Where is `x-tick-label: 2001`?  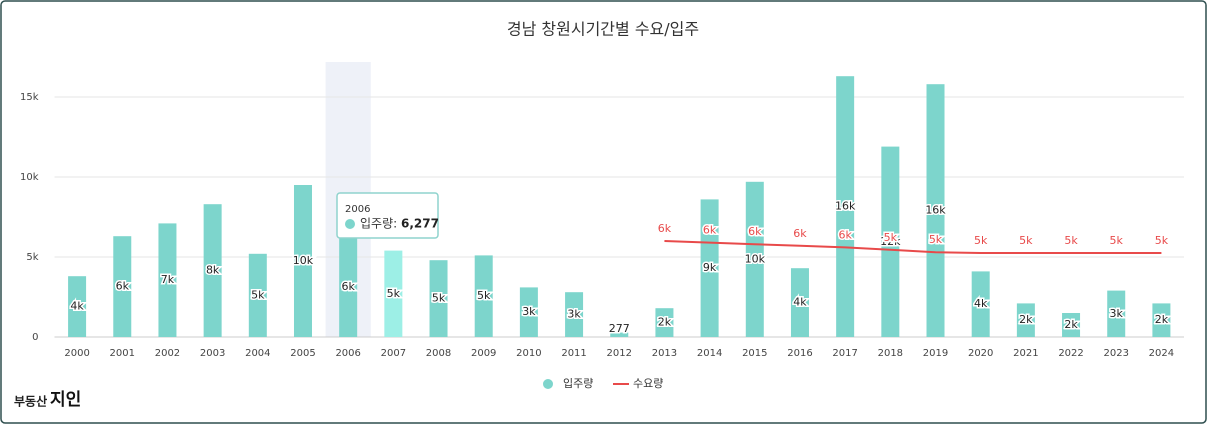 x-tick-label: 2001 is located at coordinates (122, 353).